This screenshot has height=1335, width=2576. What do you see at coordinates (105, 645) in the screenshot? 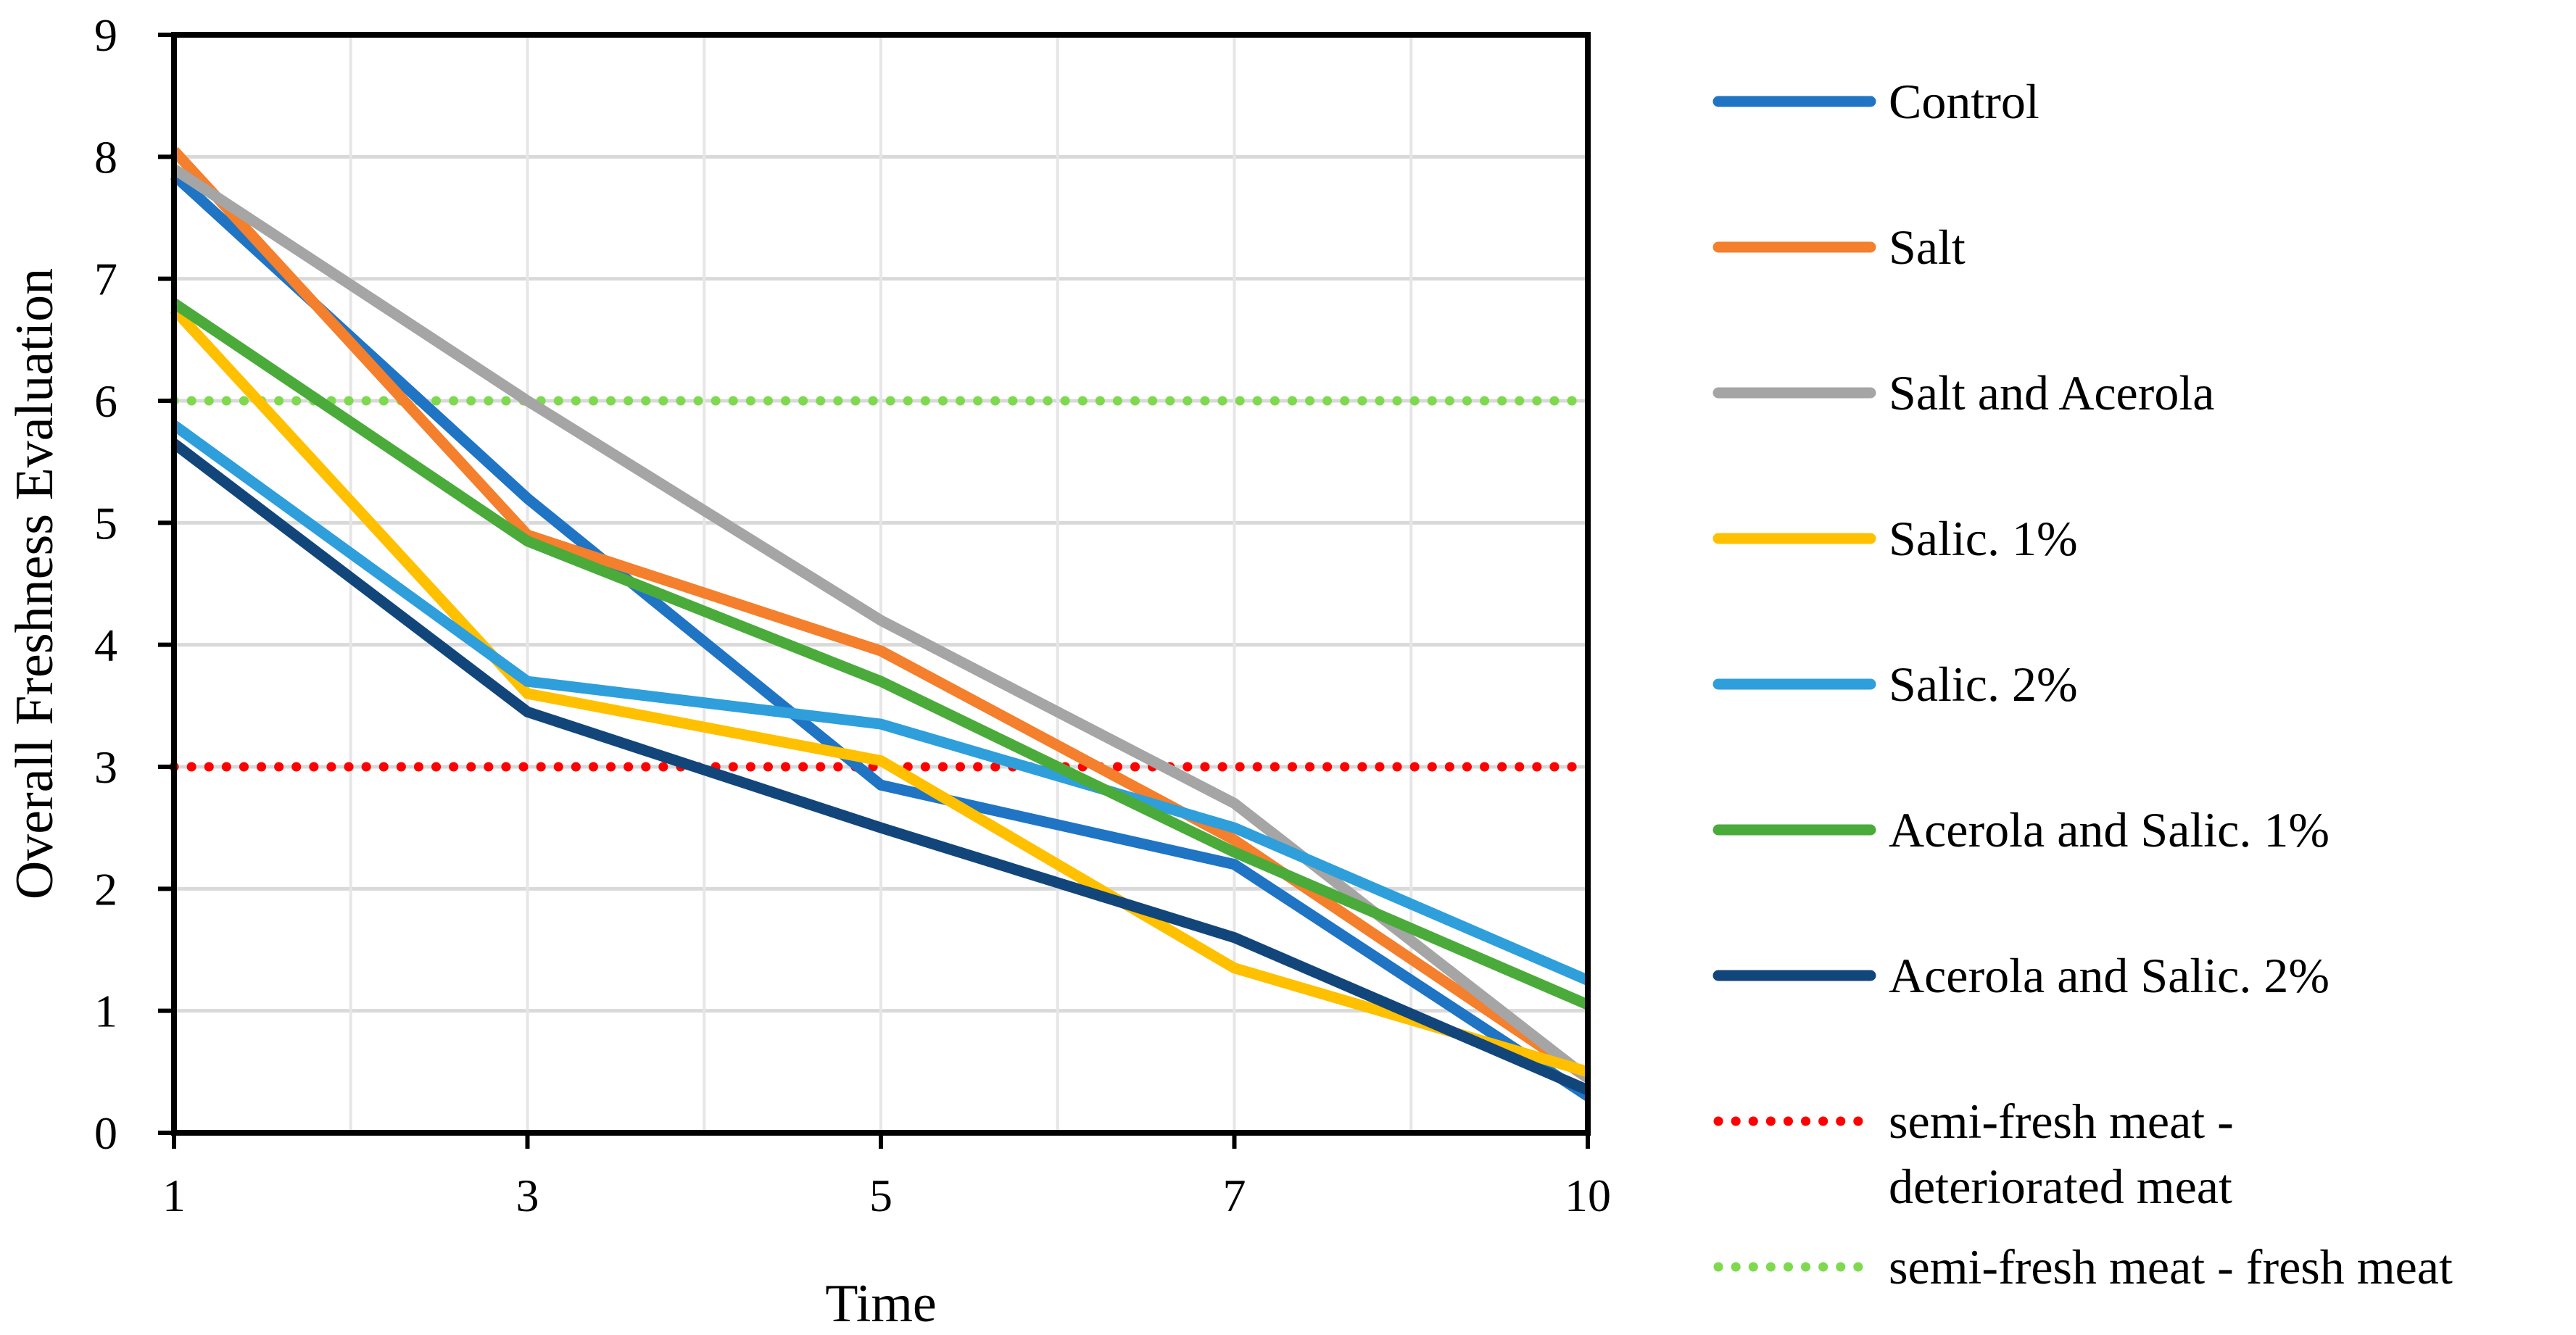
I see `y-tick-label: 4` at bounding box center [105, 645].